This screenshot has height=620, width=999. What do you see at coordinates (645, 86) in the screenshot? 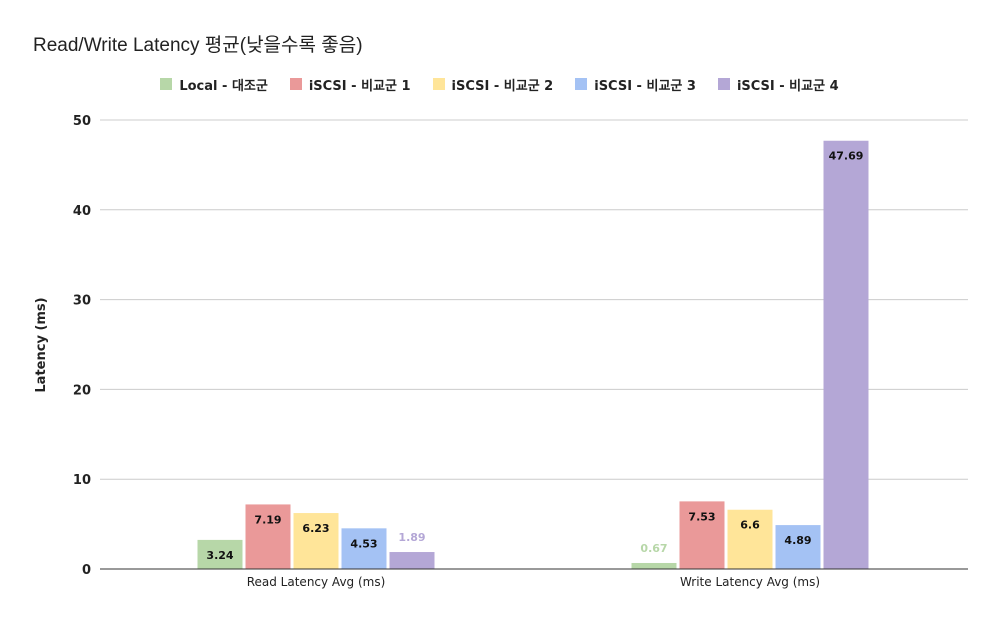
I see `legend-label: iSCSI - 비교군 3` at bounding box center [645, 86].